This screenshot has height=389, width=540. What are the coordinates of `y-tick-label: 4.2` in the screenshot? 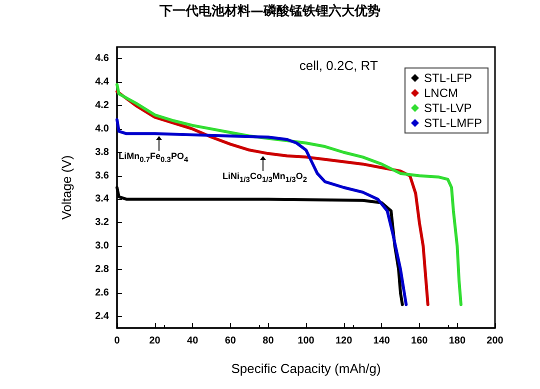 It's located at (102, 106).